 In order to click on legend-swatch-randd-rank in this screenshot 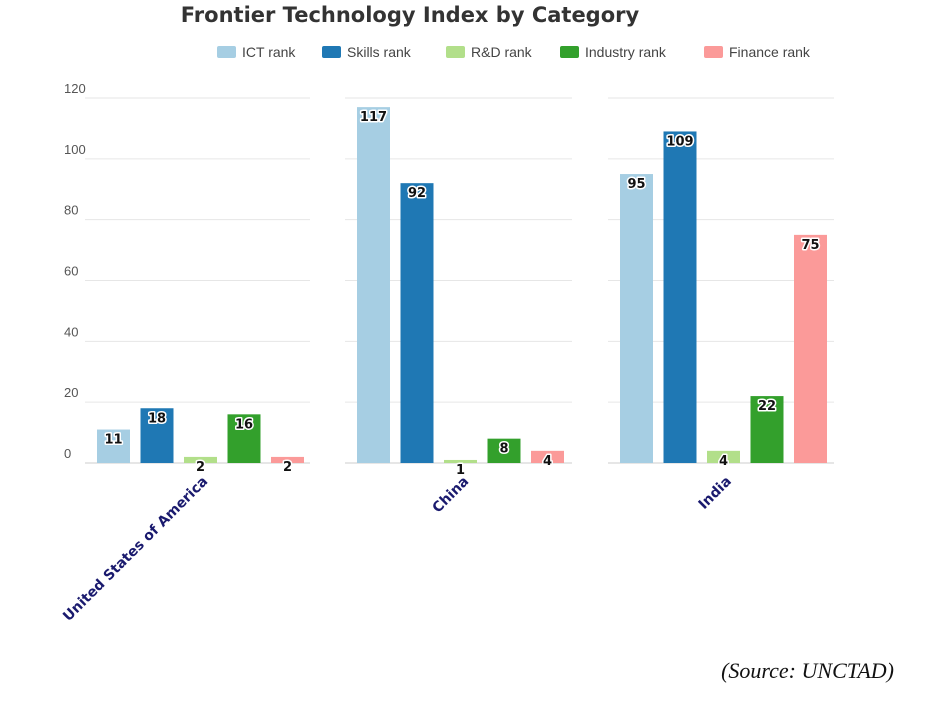, I will do `click(455, 52)`.